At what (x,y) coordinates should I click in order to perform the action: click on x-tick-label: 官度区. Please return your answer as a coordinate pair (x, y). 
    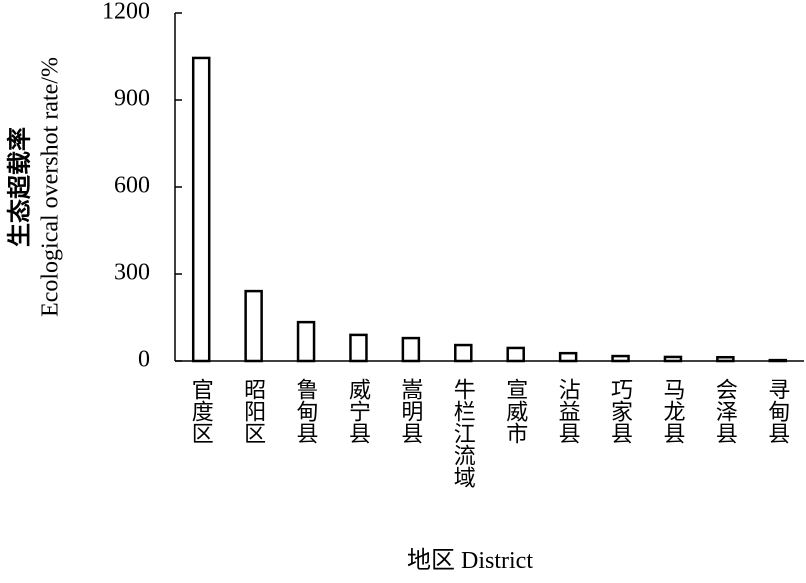
    Looking at the image, I should click on (201, 411).